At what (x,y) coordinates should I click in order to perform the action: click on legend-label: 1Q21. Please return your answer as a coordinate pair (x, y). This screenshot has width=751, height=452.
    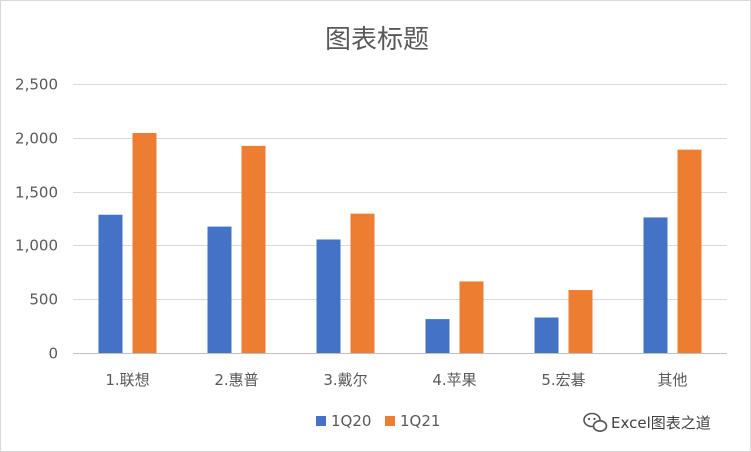
    Looking at the image, I should click on (420, 421).